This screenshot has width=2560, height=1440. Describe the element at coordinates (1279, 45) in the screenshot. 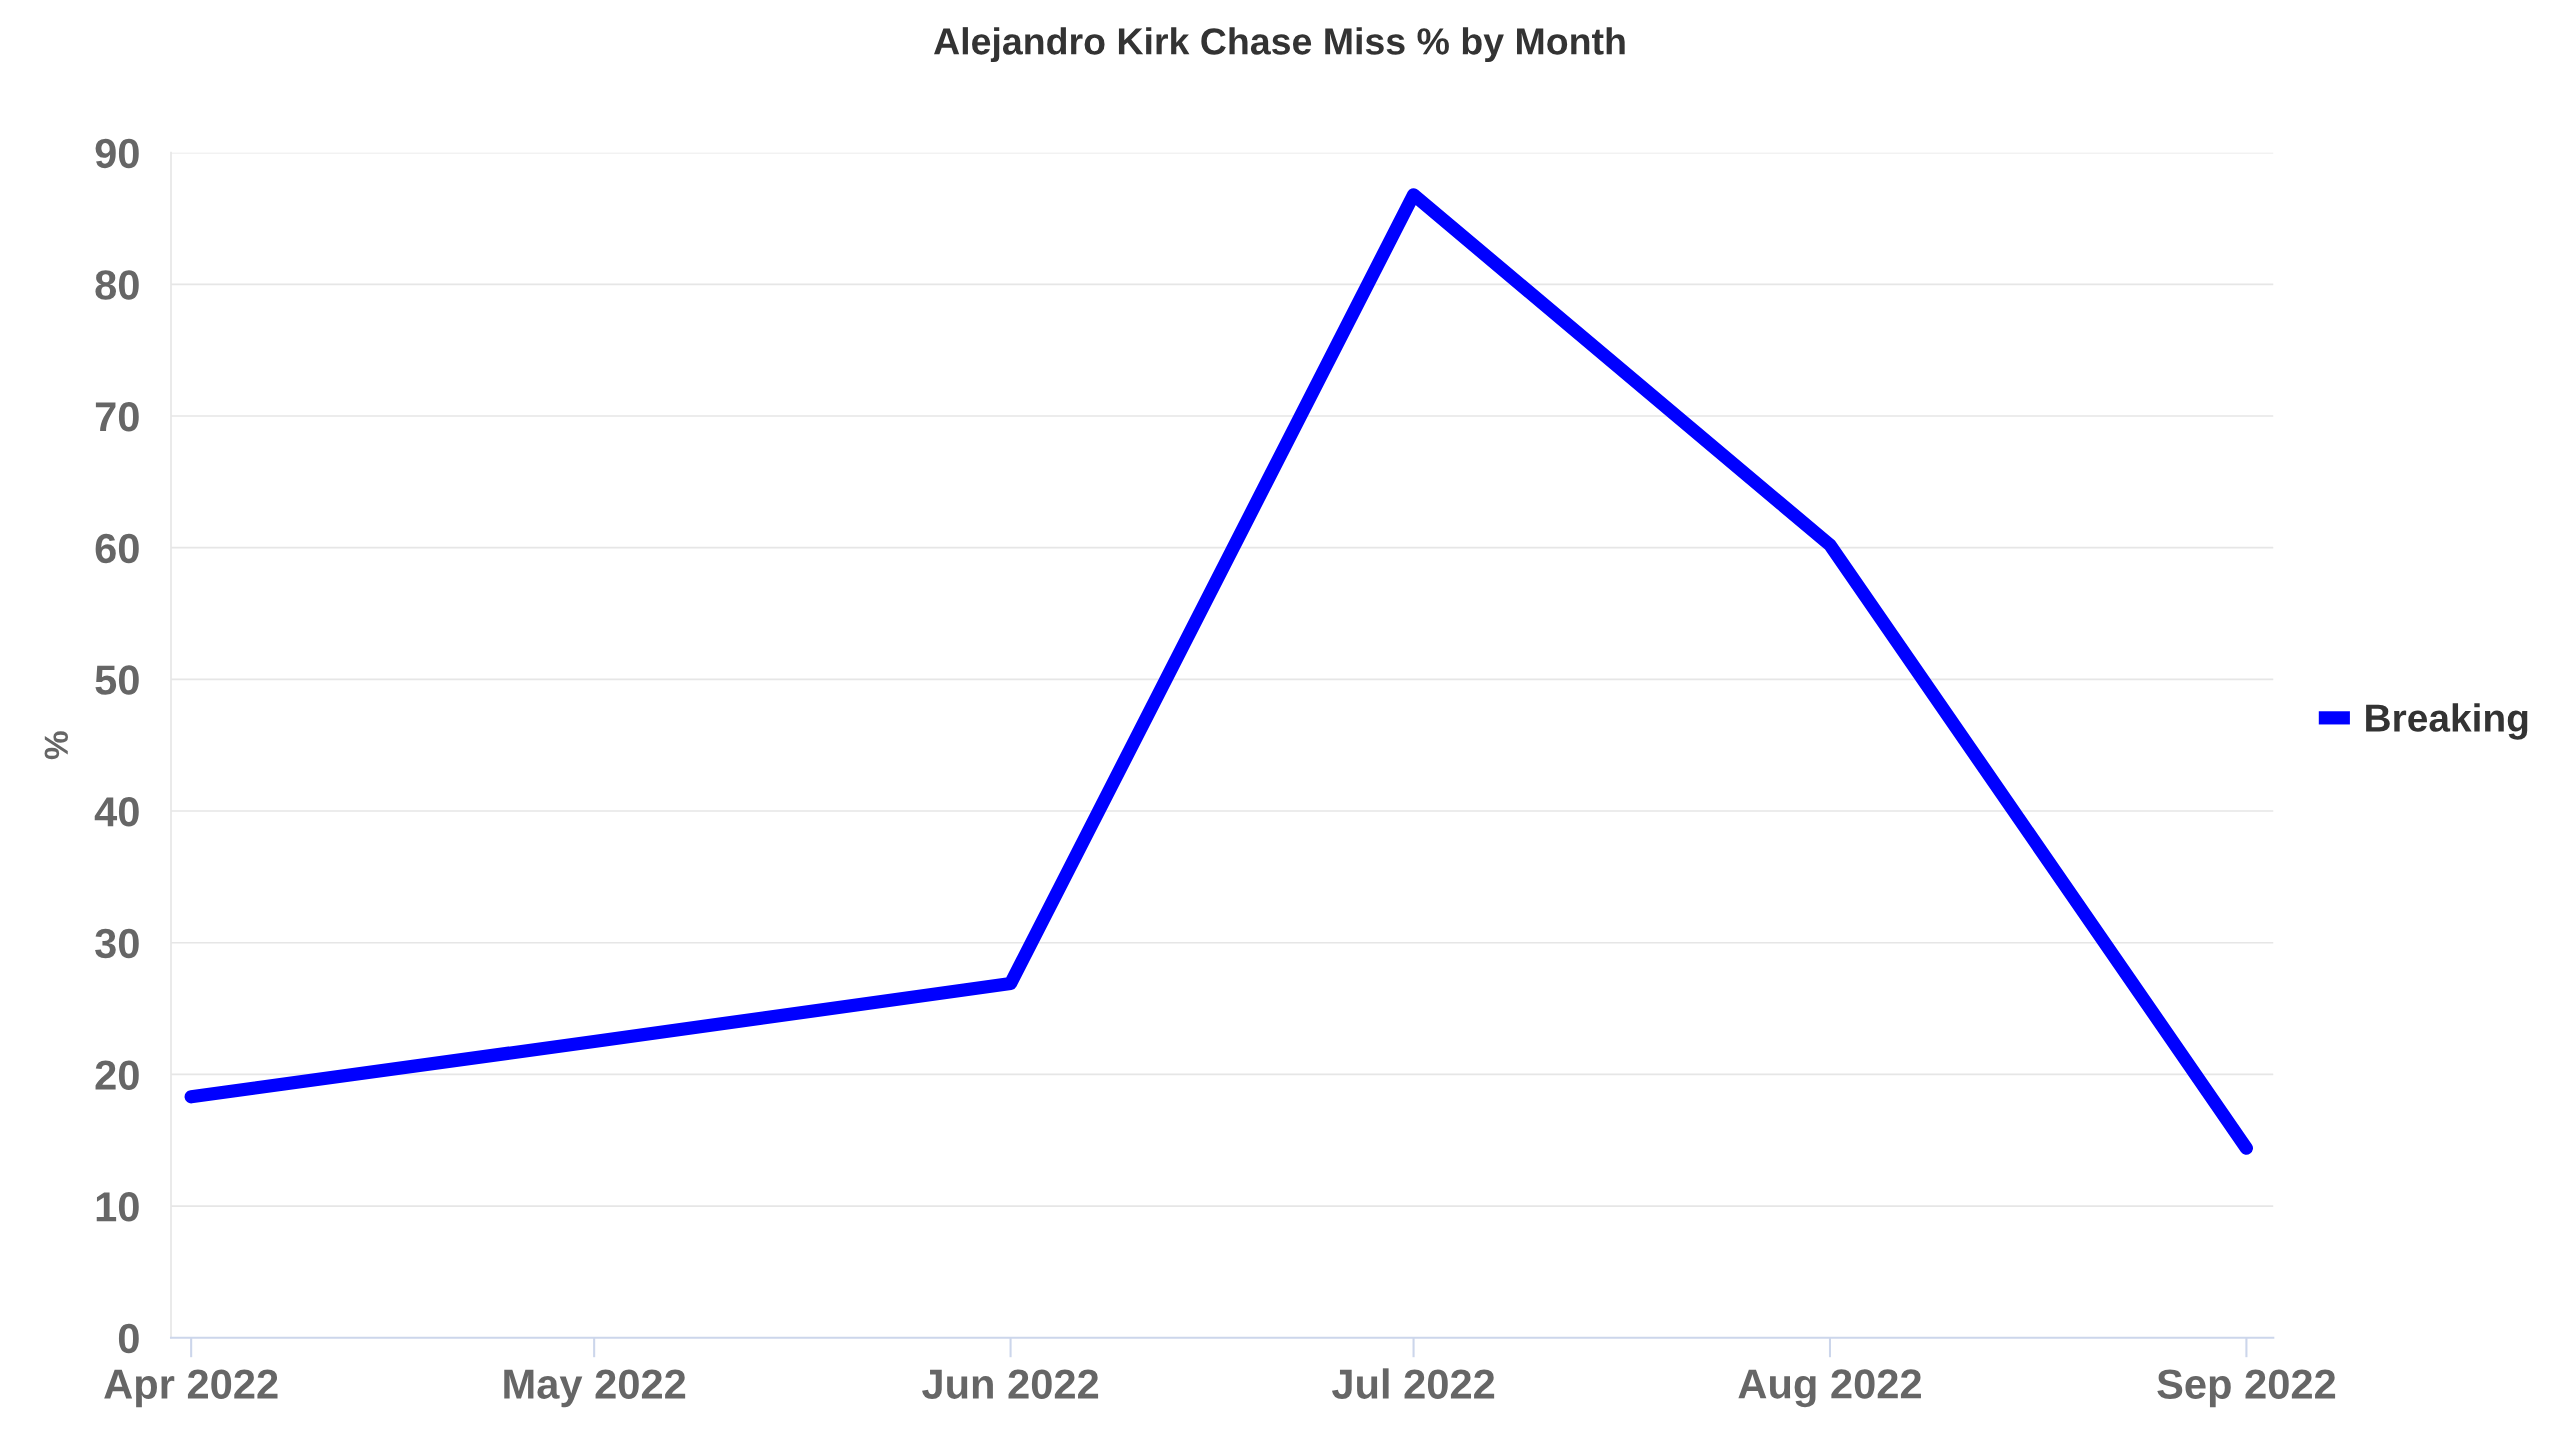

I see `chart-title: Alejandro Kirk Chase Miss % by Month` at that location.